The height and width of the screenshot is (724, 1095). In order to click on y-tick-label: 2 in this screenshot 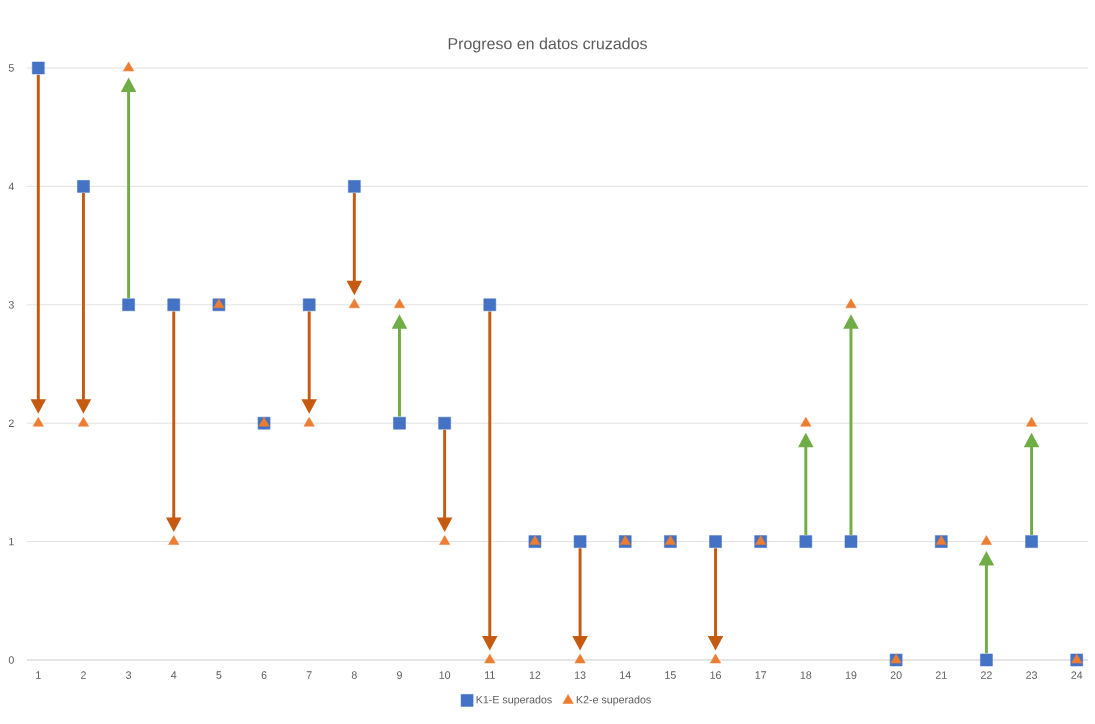, I will do `click(11, 423)`.